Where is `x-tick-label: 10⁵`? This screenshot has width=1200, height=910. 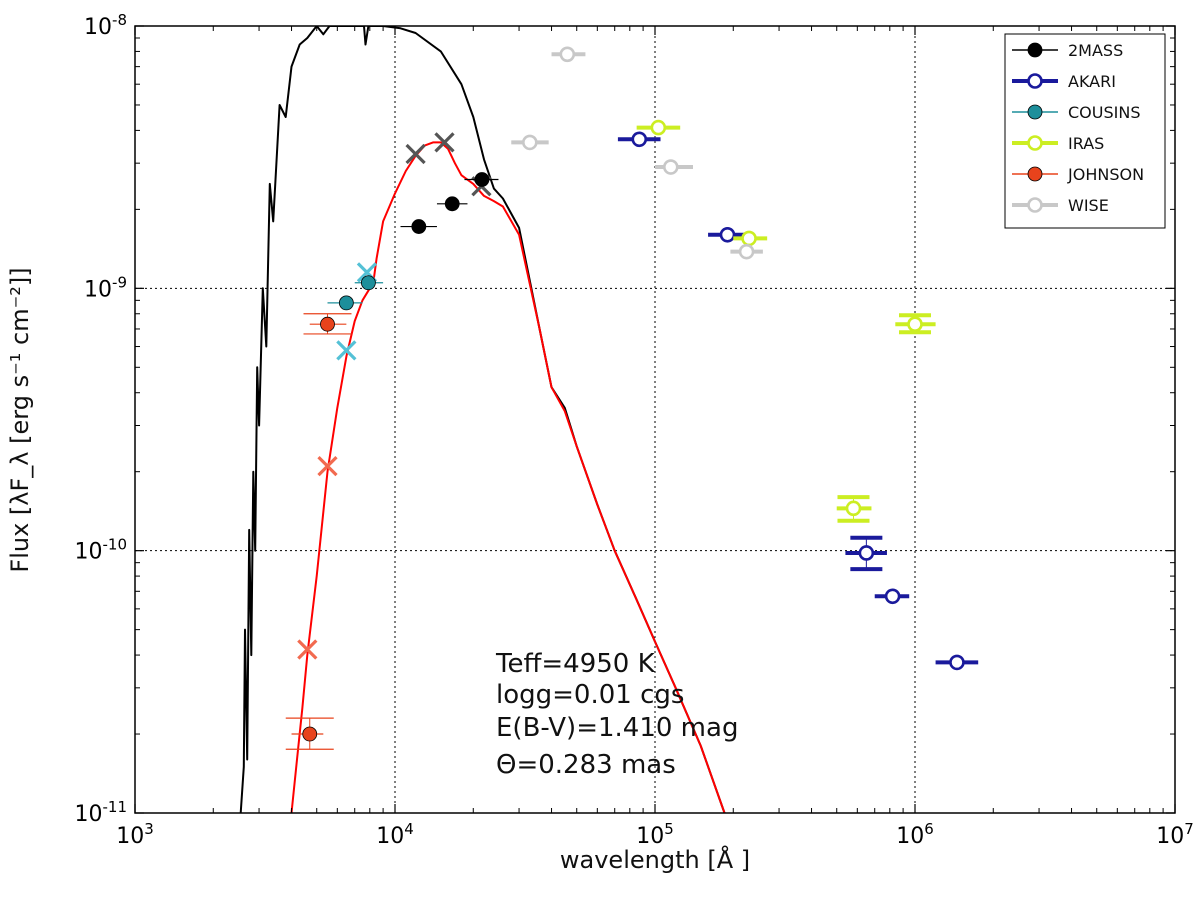
x-tick-label: 10⁵ is located at coordinates (655, 834).